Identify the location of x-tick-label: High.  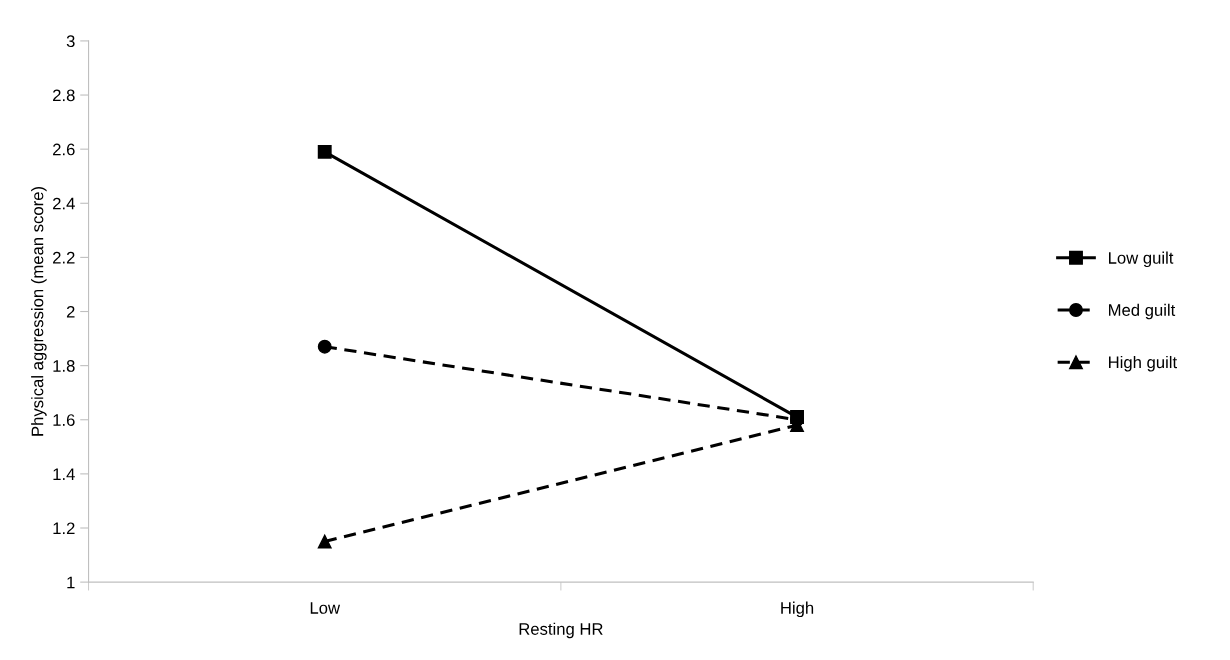
(797, 609).